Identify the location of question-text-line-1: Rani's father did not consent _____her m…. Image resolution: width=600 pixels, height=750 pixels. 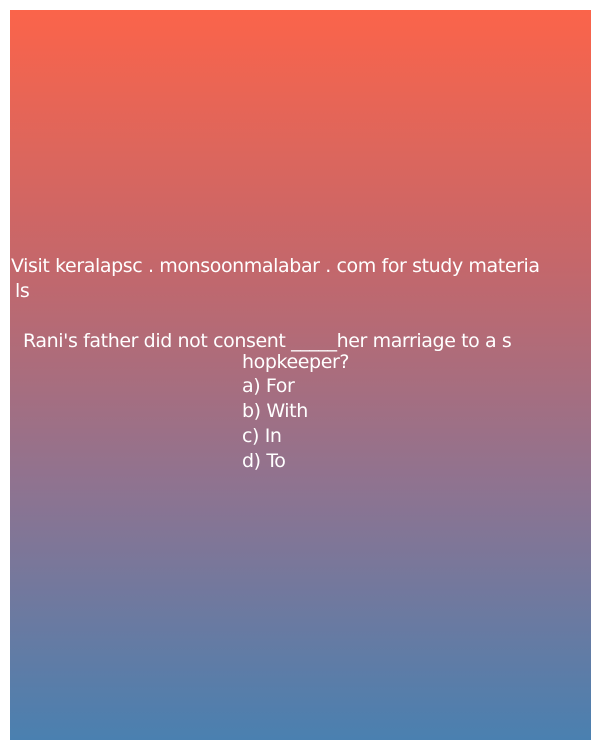
(267, 341).